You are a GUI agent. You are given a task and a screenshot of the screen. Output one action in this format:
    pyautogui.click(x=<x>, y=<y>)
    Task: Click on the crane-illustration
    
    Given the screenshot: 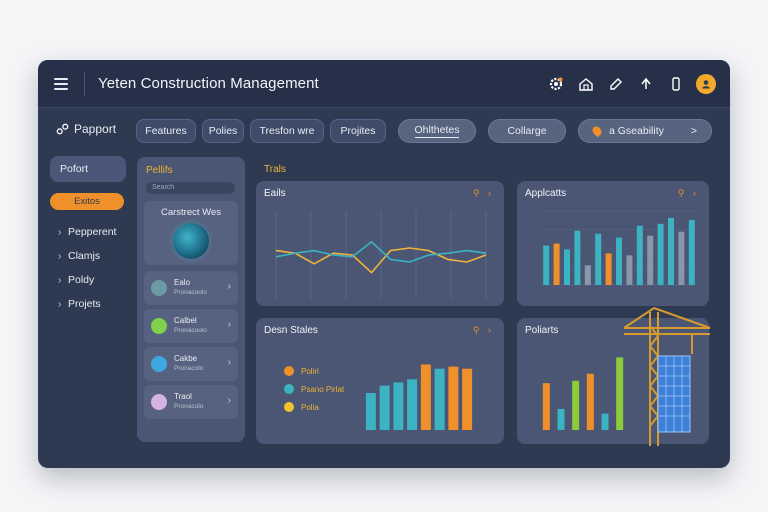 What is the action you would take?
    pyautogui.click(x=667, y=376)
    